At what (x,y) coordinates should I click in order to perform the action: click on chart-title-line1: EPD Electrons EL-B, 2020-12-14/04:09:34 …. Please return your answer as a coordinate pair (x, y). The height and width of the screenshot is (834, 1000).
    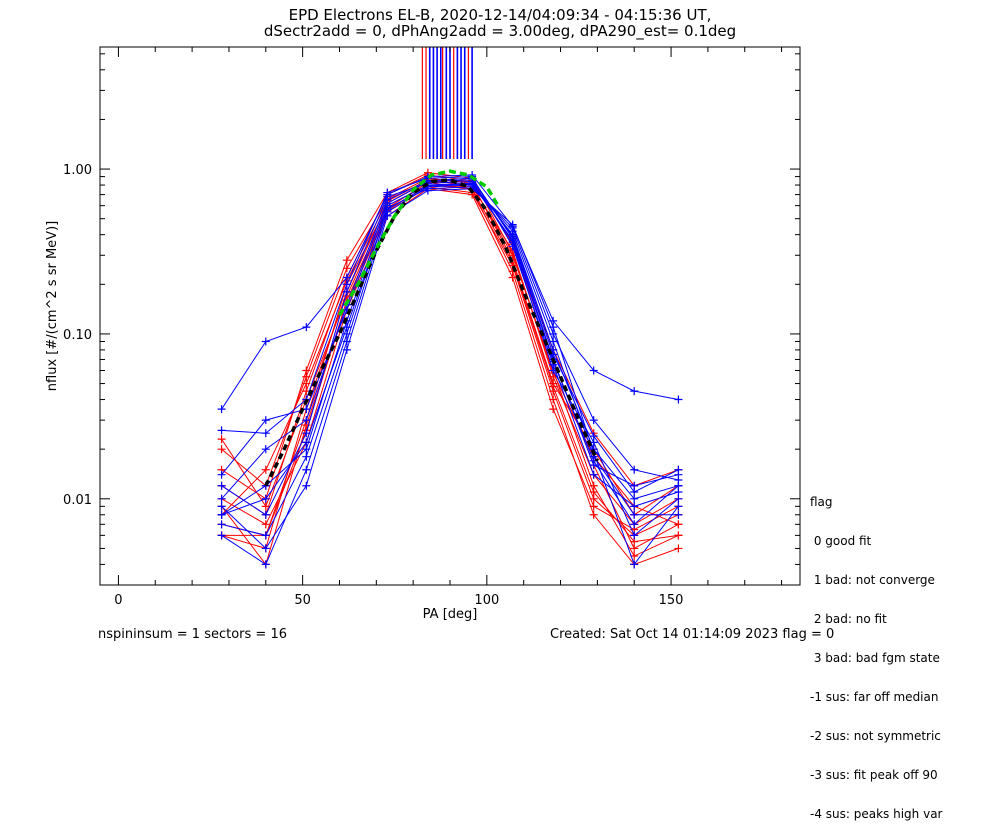
    Looking at the image, I should click on (500, 15).